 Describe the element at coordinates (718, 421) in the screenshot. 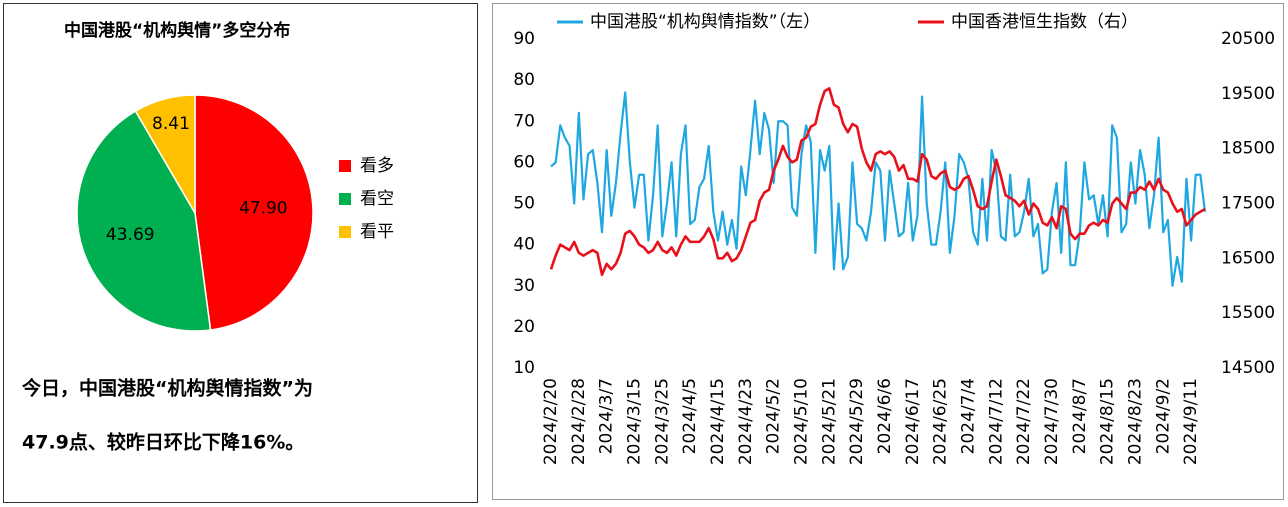

I see `x-tick-label: 2024/4/15` at that location.